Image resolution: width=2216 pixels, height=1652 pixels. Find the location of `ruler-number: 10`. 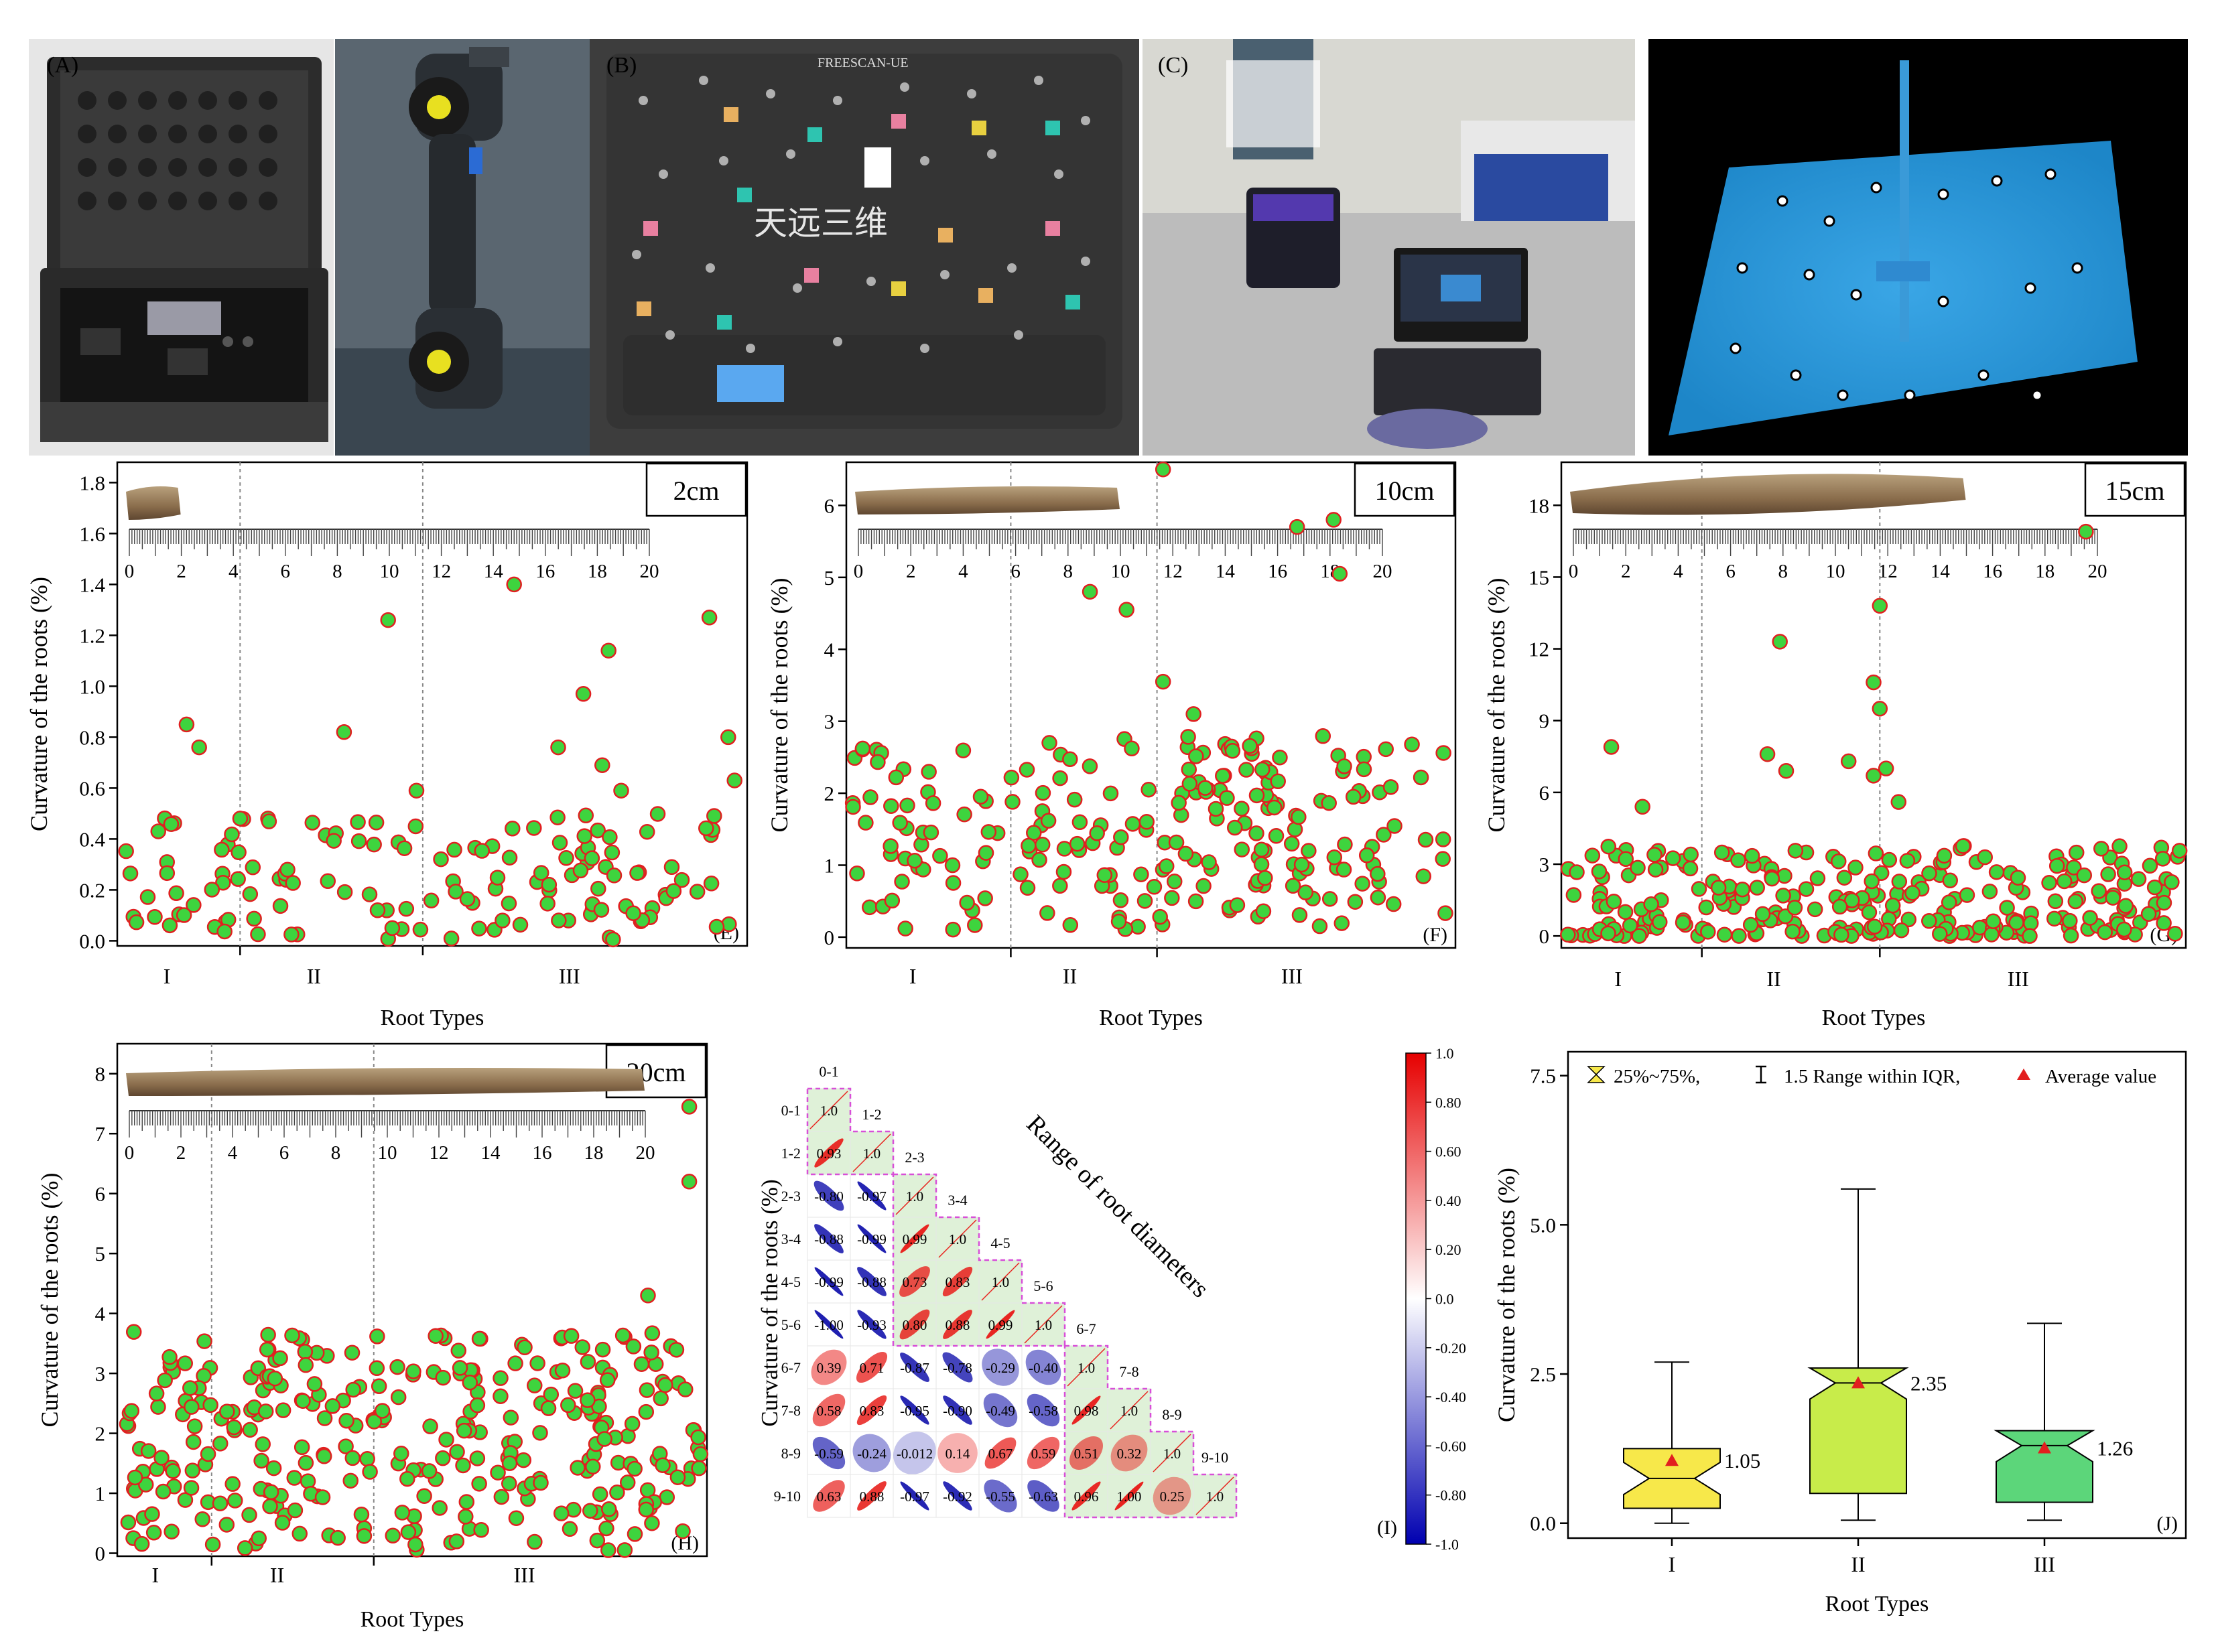

ruler-number: 10 is located at coordinates (387, 1153).